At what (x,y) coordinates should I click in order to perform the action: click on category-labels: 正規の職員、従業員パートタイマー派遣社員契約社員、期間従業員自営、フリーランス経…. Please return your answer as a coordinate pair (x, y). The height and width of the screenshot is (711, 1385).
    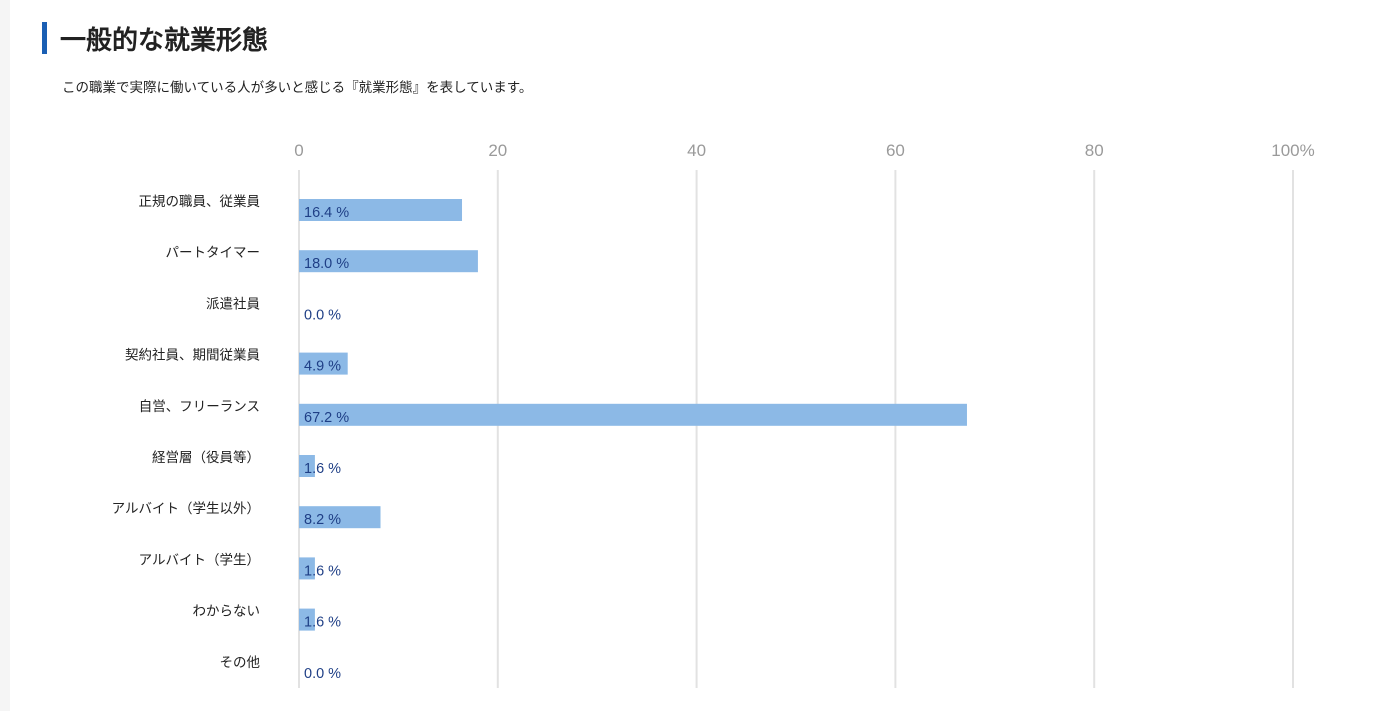
    Looking at the image, I should click on (186, 432).